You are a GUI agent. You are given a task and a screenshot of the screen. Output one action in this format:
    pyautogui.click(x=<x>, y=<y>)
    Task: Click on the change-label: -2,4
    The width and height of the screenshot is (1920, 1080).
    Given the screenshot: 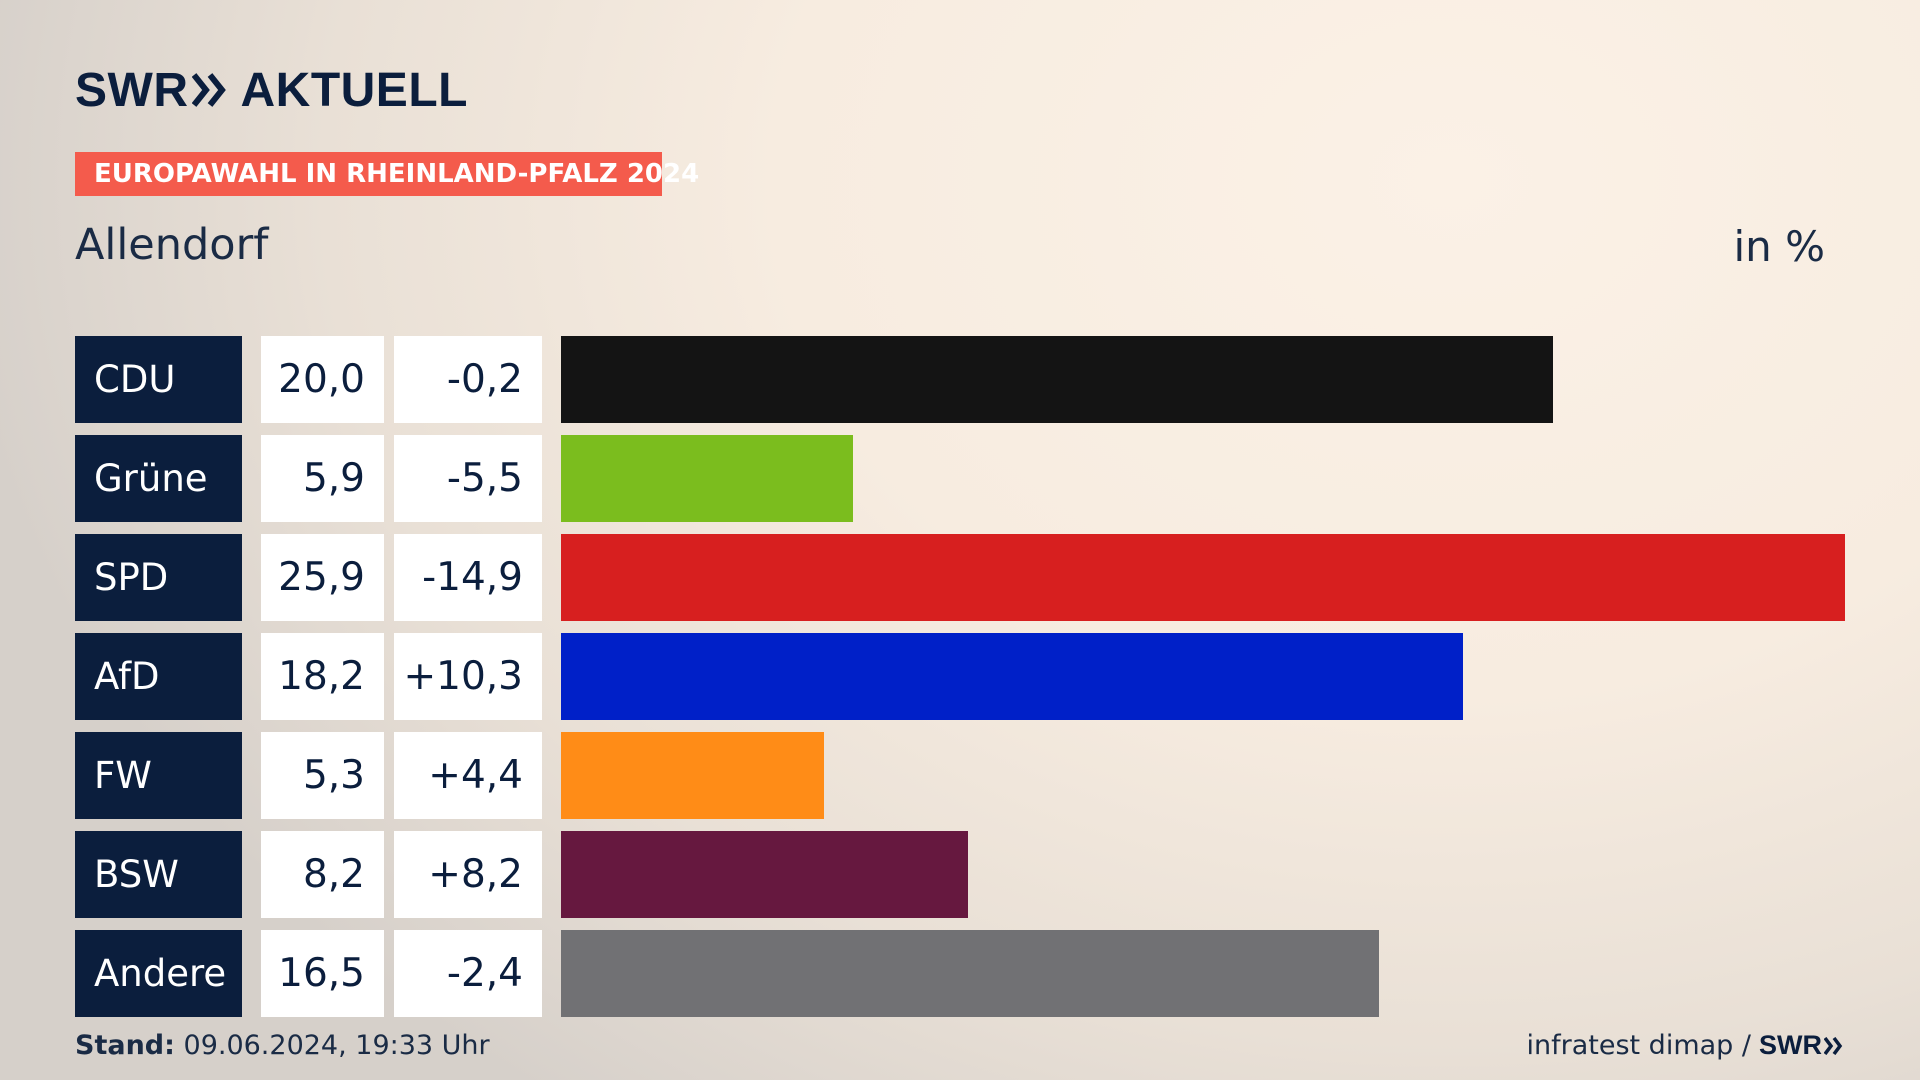 What is the action you would take?
    pyautogui.click(x=468, y=973)
    